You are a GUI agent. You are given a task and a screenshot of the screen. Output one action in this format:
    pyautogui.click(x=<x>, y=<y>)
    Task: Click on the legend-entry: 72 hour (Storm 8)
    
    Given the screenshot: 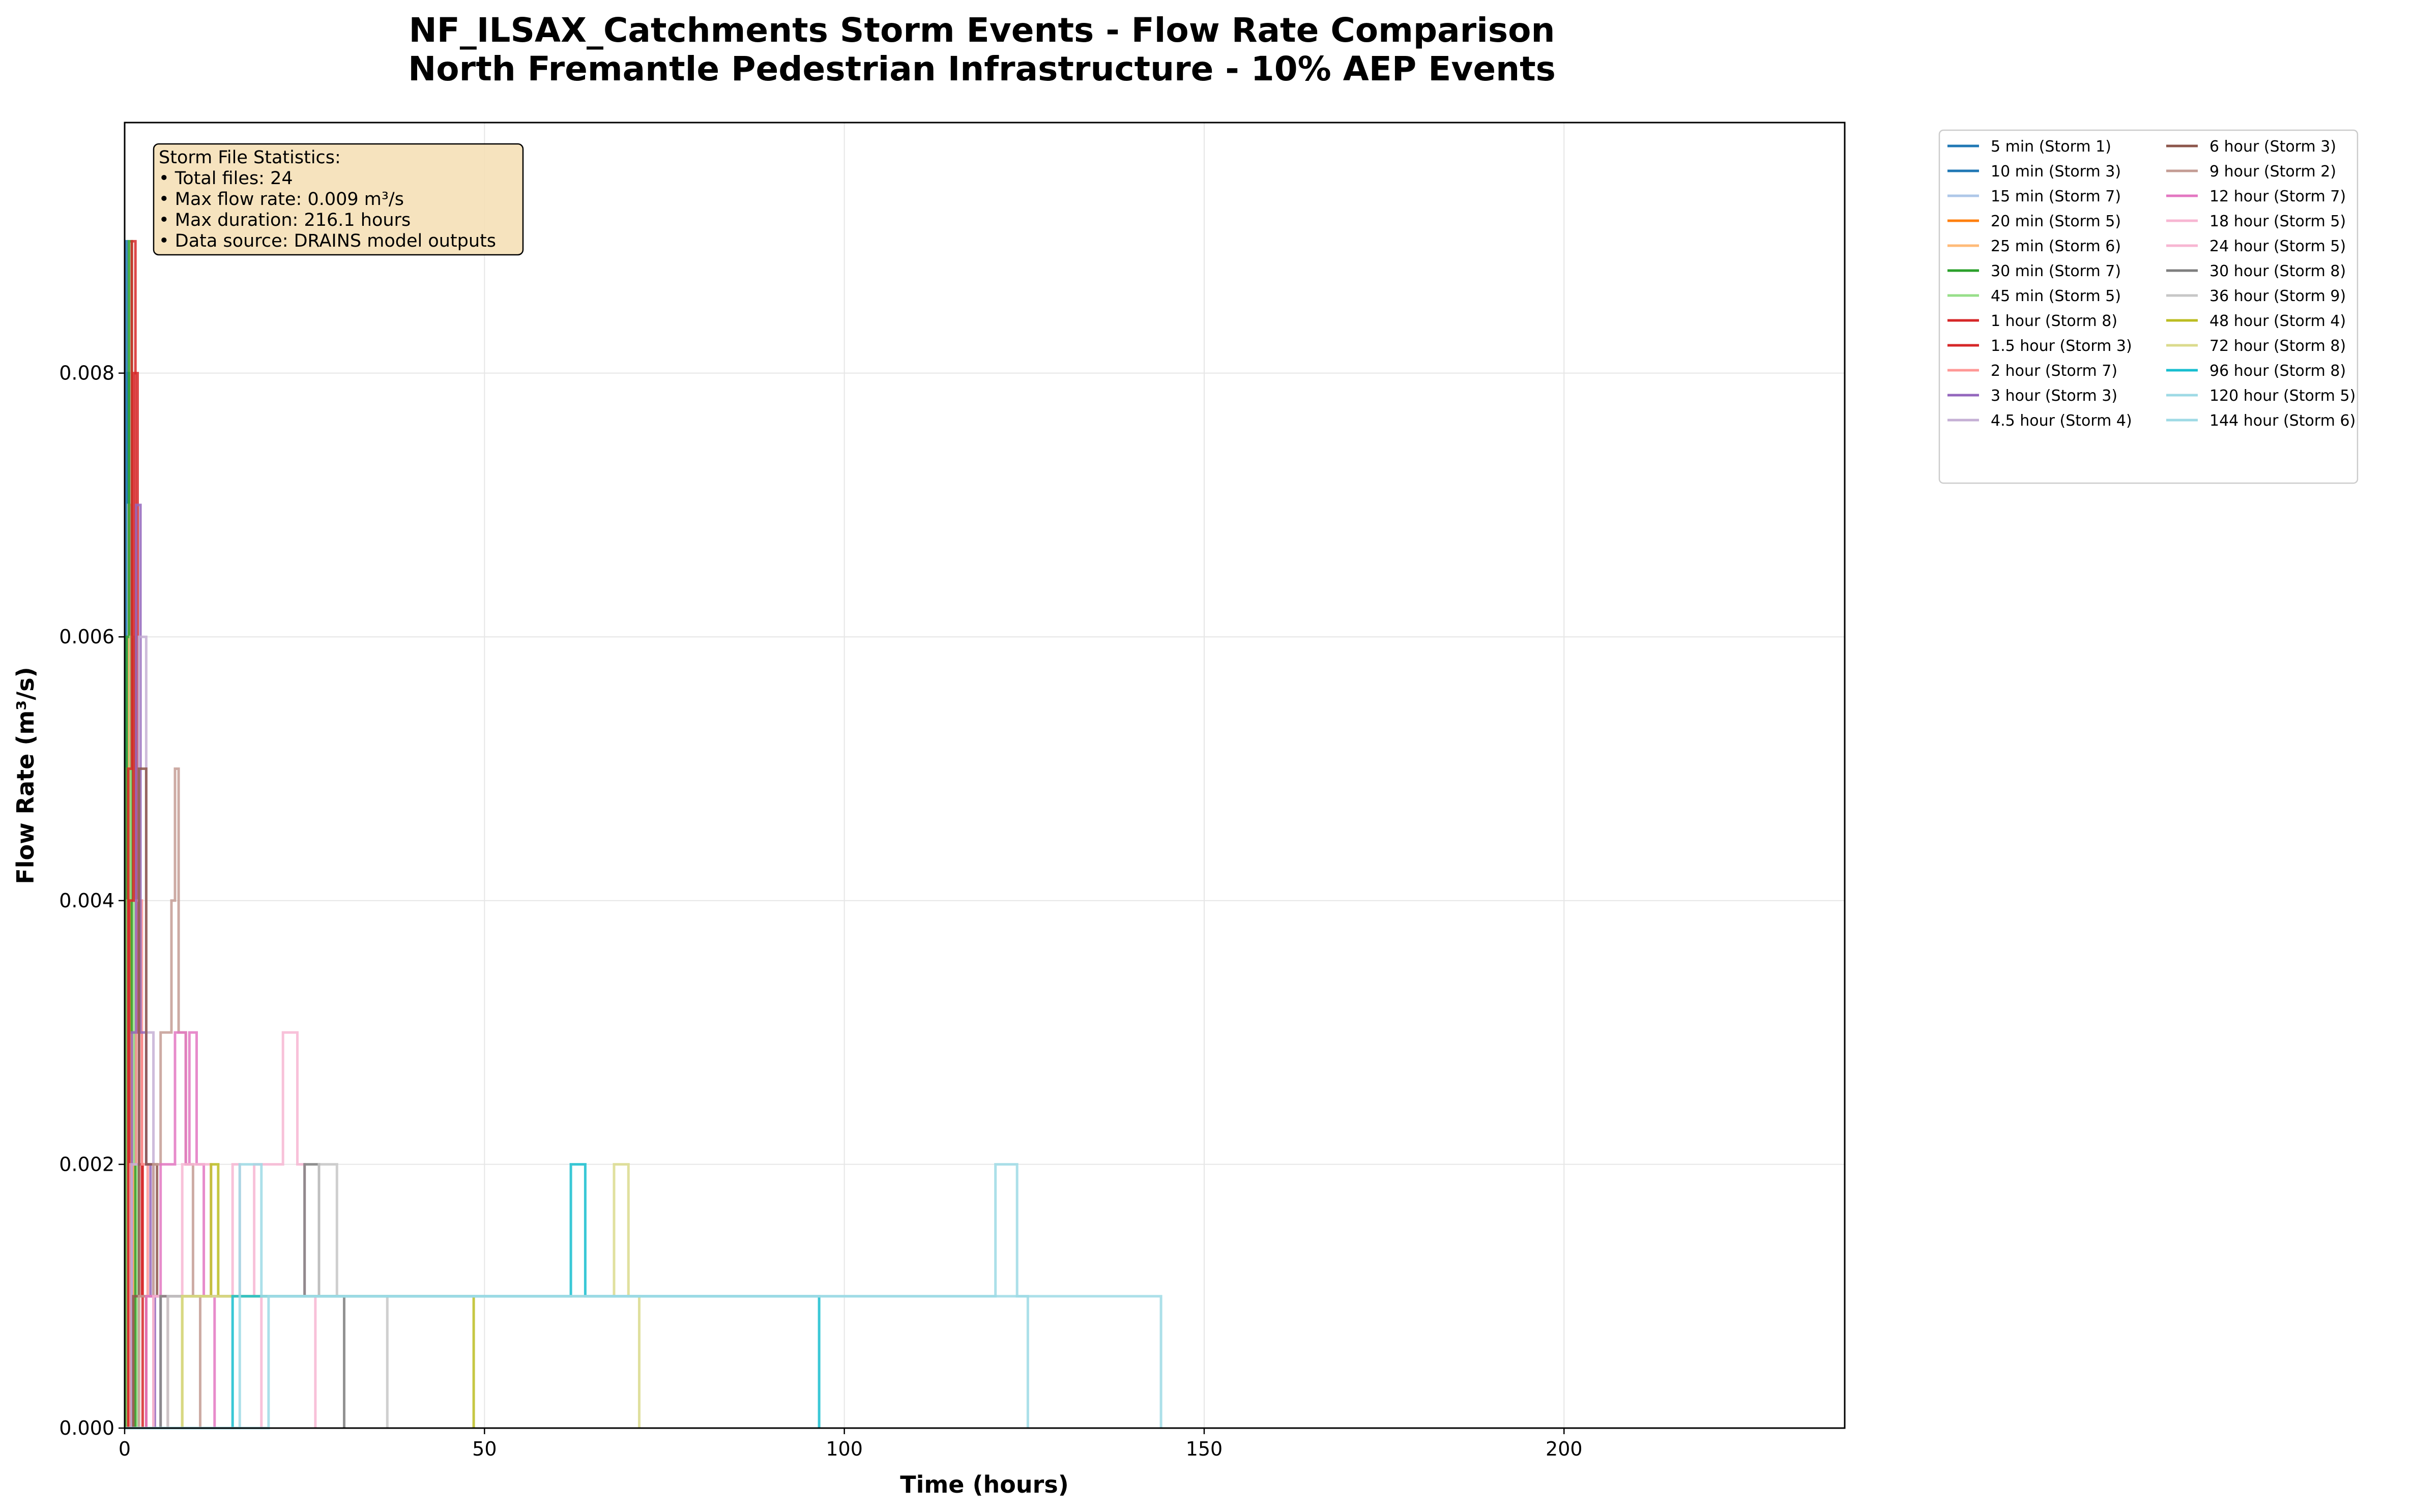 What is the action you would take?
    pyautogui.click(x=2256, y=346)
    